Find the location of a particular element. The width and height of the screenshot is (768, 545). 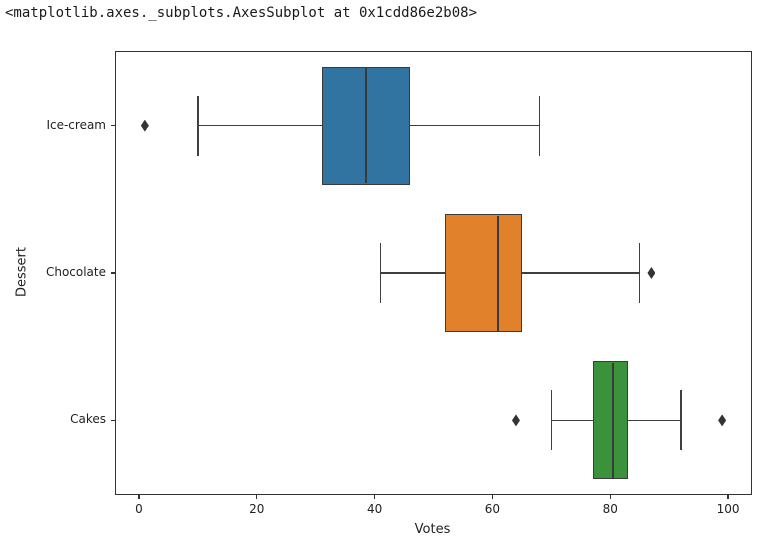

outlier-point-ice-cream is located at coordinates (144, 125).